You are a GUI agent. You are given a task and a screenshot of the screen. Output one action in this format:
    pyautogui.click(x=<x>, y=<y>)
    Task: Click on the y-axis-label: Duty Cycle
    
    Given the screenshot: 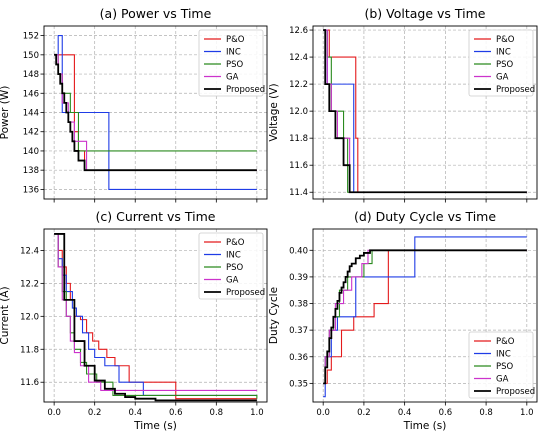 What is the action you would take?
    pyautogui.click(x=274, y=315)
    